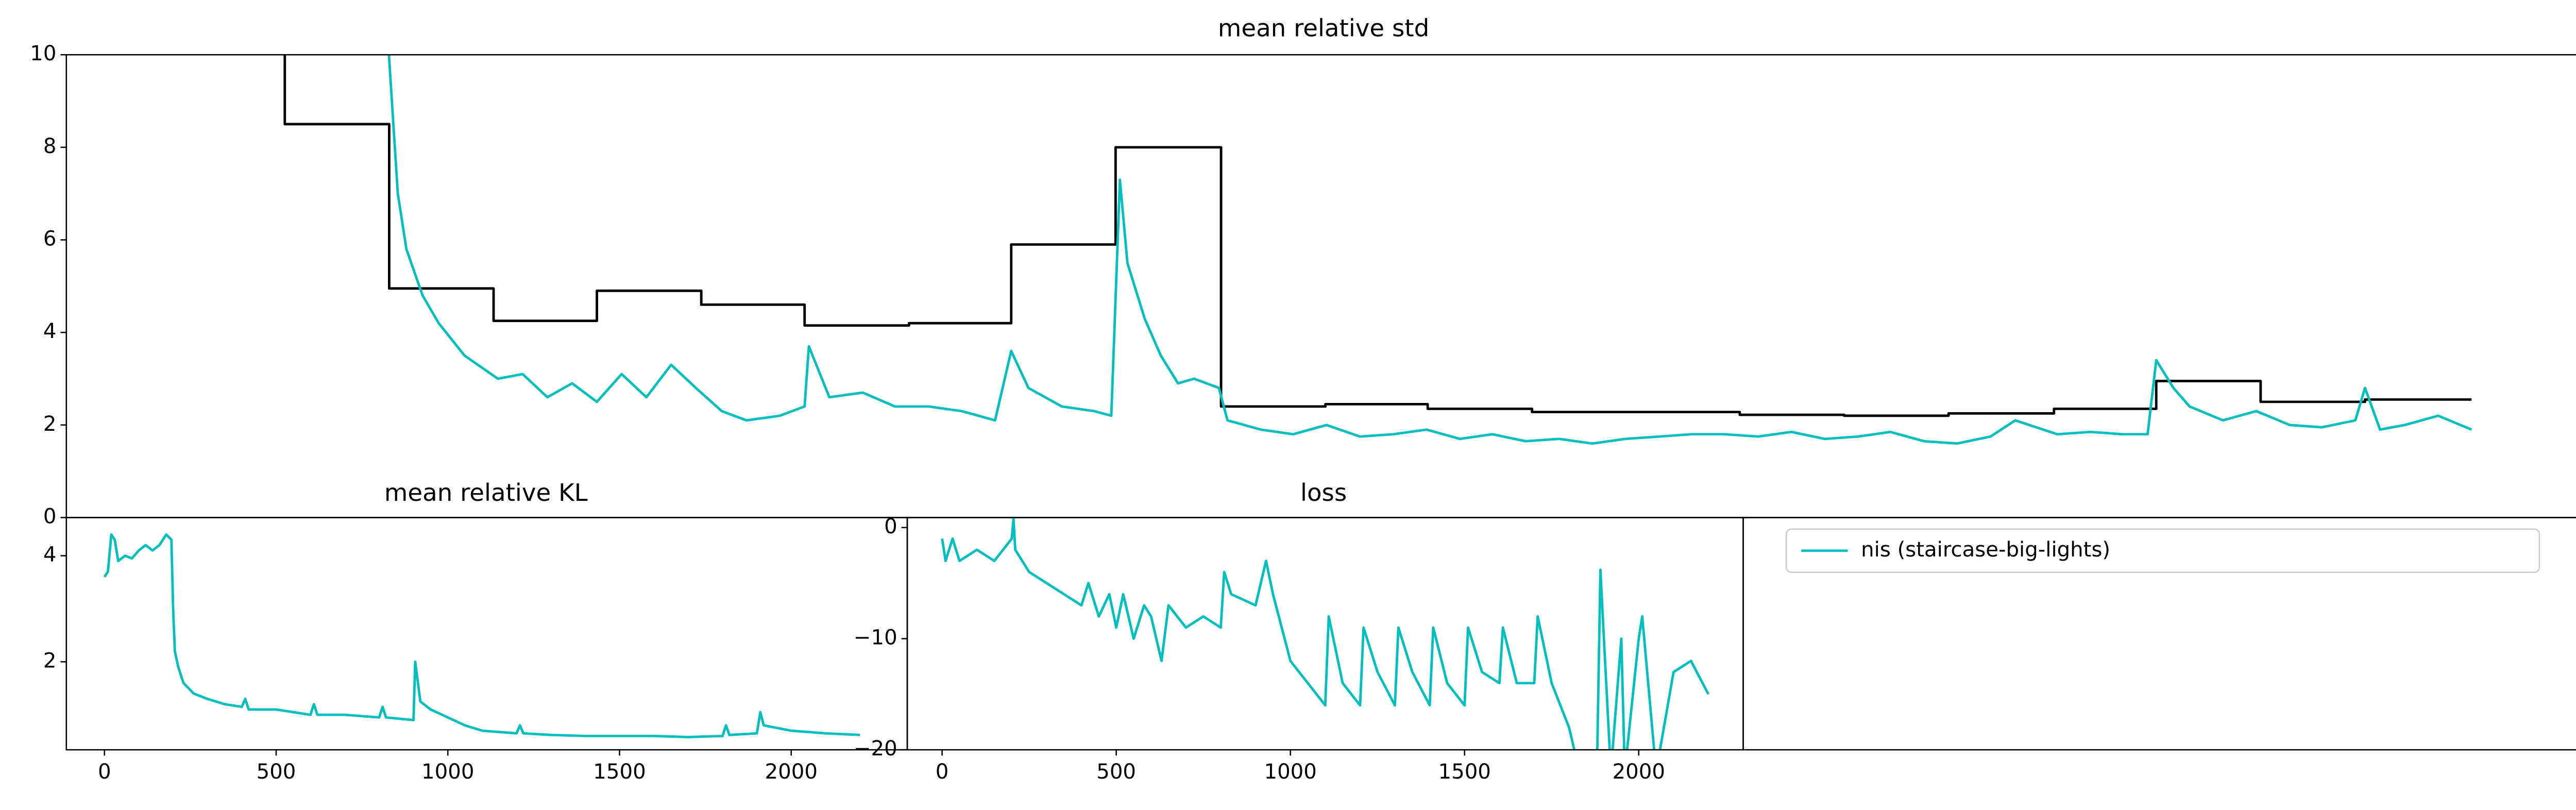 Image resolution: width=2576 pixels, height=810 pixels. I want to click on chart-title: loss, so click(1323, 493).